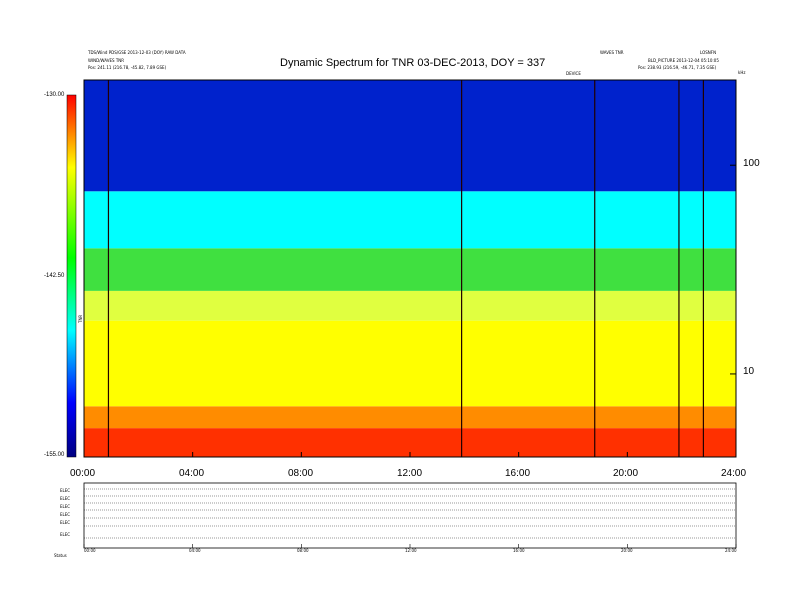 The width and height of the screenshot is (792, 612). What do you see at coordinates (65, 498) in the screenshot?
I see `strip-label-2: ELEC` at bounding box center [65, 498].